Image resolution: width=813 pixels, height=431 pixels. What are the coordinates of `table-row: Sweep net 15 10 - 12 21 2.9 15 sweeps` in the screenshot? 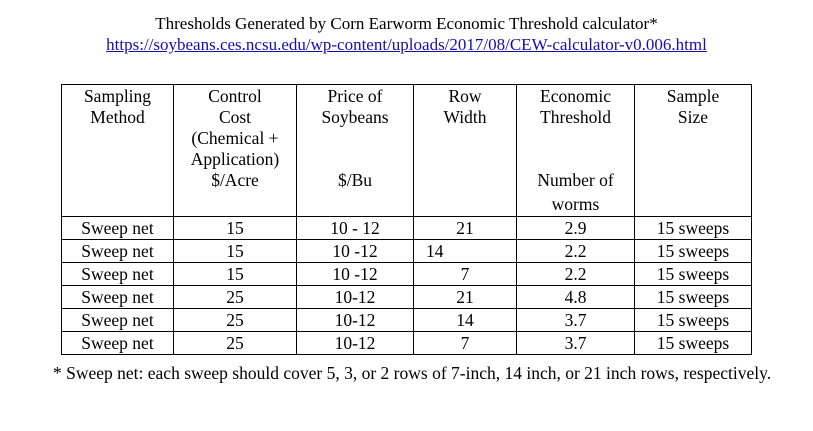 It's located at (406, 228).